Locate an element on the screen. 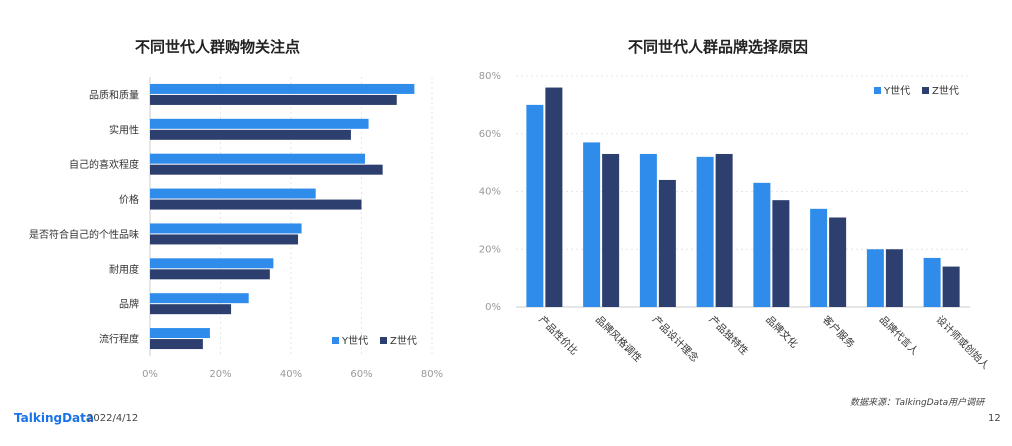 The image size is (1012, 446). page-number: 12 is located at coordinates (994, 418).